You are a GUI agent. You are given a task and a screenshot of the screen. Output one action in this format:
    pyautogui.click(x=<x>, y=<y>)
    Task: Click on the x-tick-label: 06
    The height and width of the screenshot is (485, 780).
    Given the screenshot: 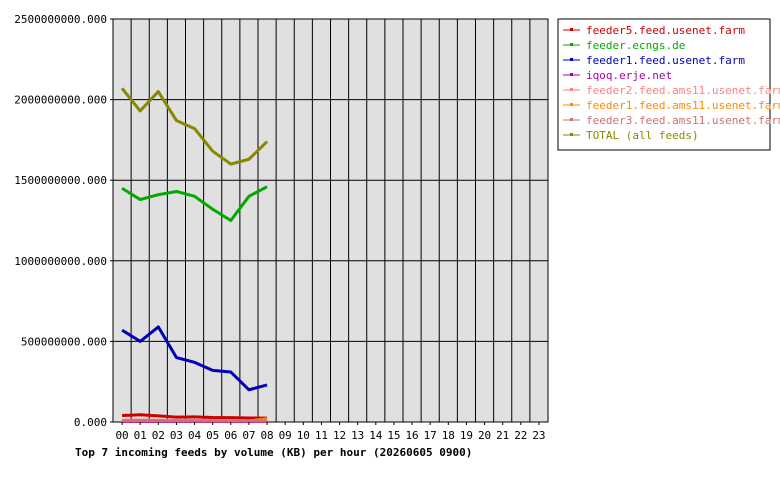 What is the action you would take?
    pyautogui.click(x=230, y=435)
    